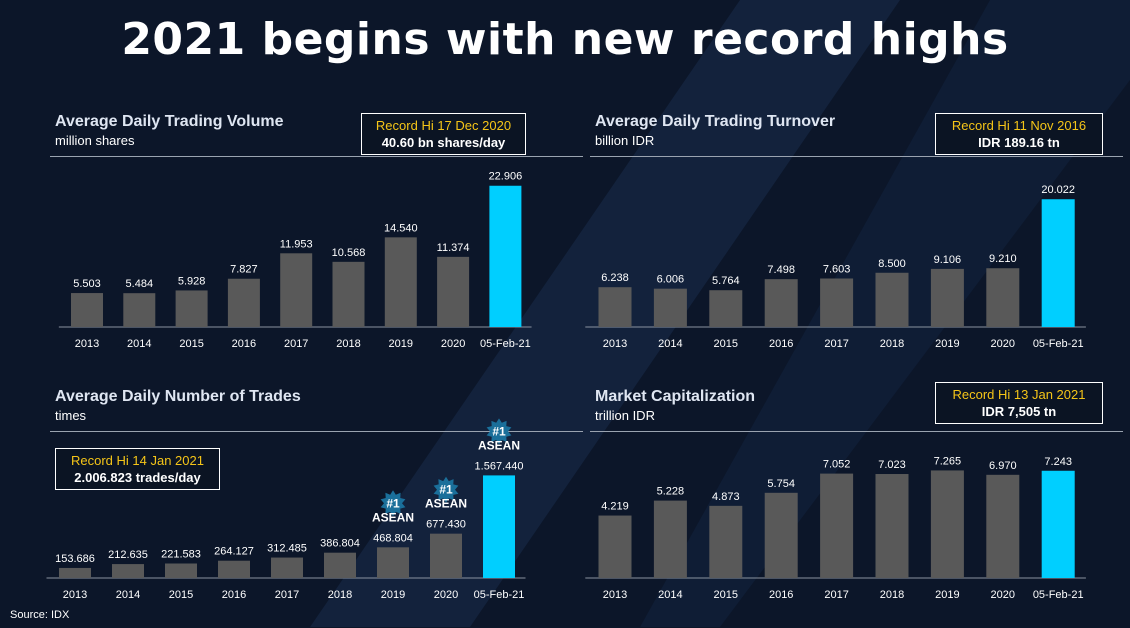 Image resolution: width=1130 pixels, height=628 pixels. I want to click on bar-value-label: 7.023, so click(892, 465).